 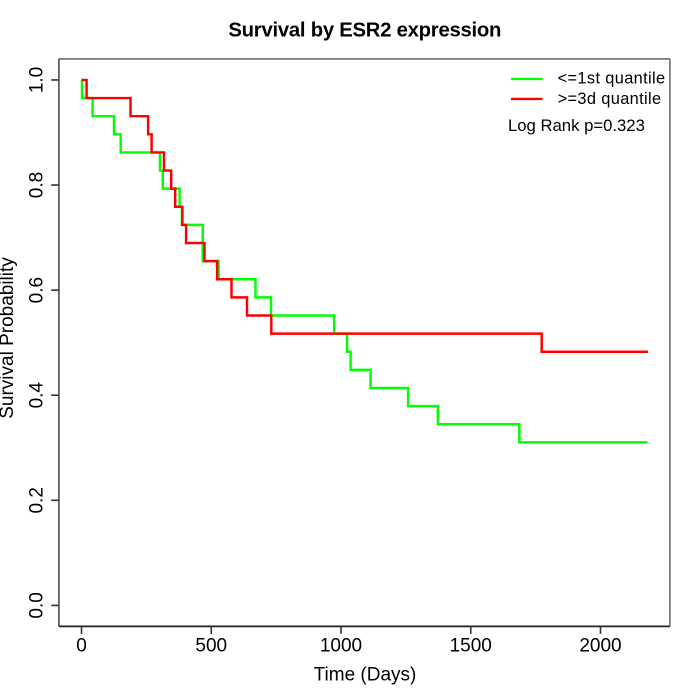 What do you see at coordinates (36, 80) in the screenshot?
I see `svg-text: 1.0` at bounding box center [36, 80].